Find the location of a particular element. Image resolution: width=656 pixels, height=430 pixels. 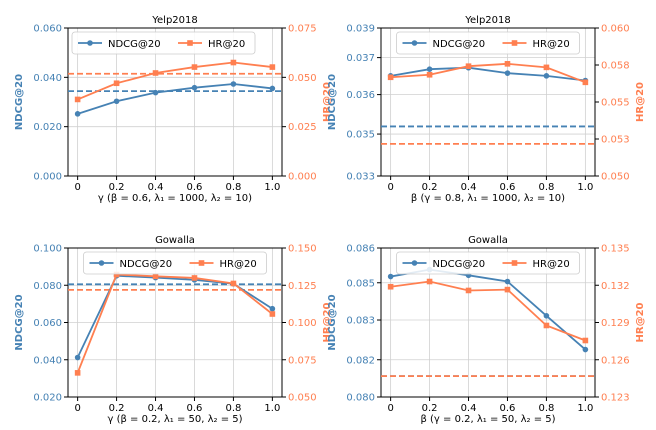

y-left-tick-label: 0.085 is located at coordinates (360, 283).